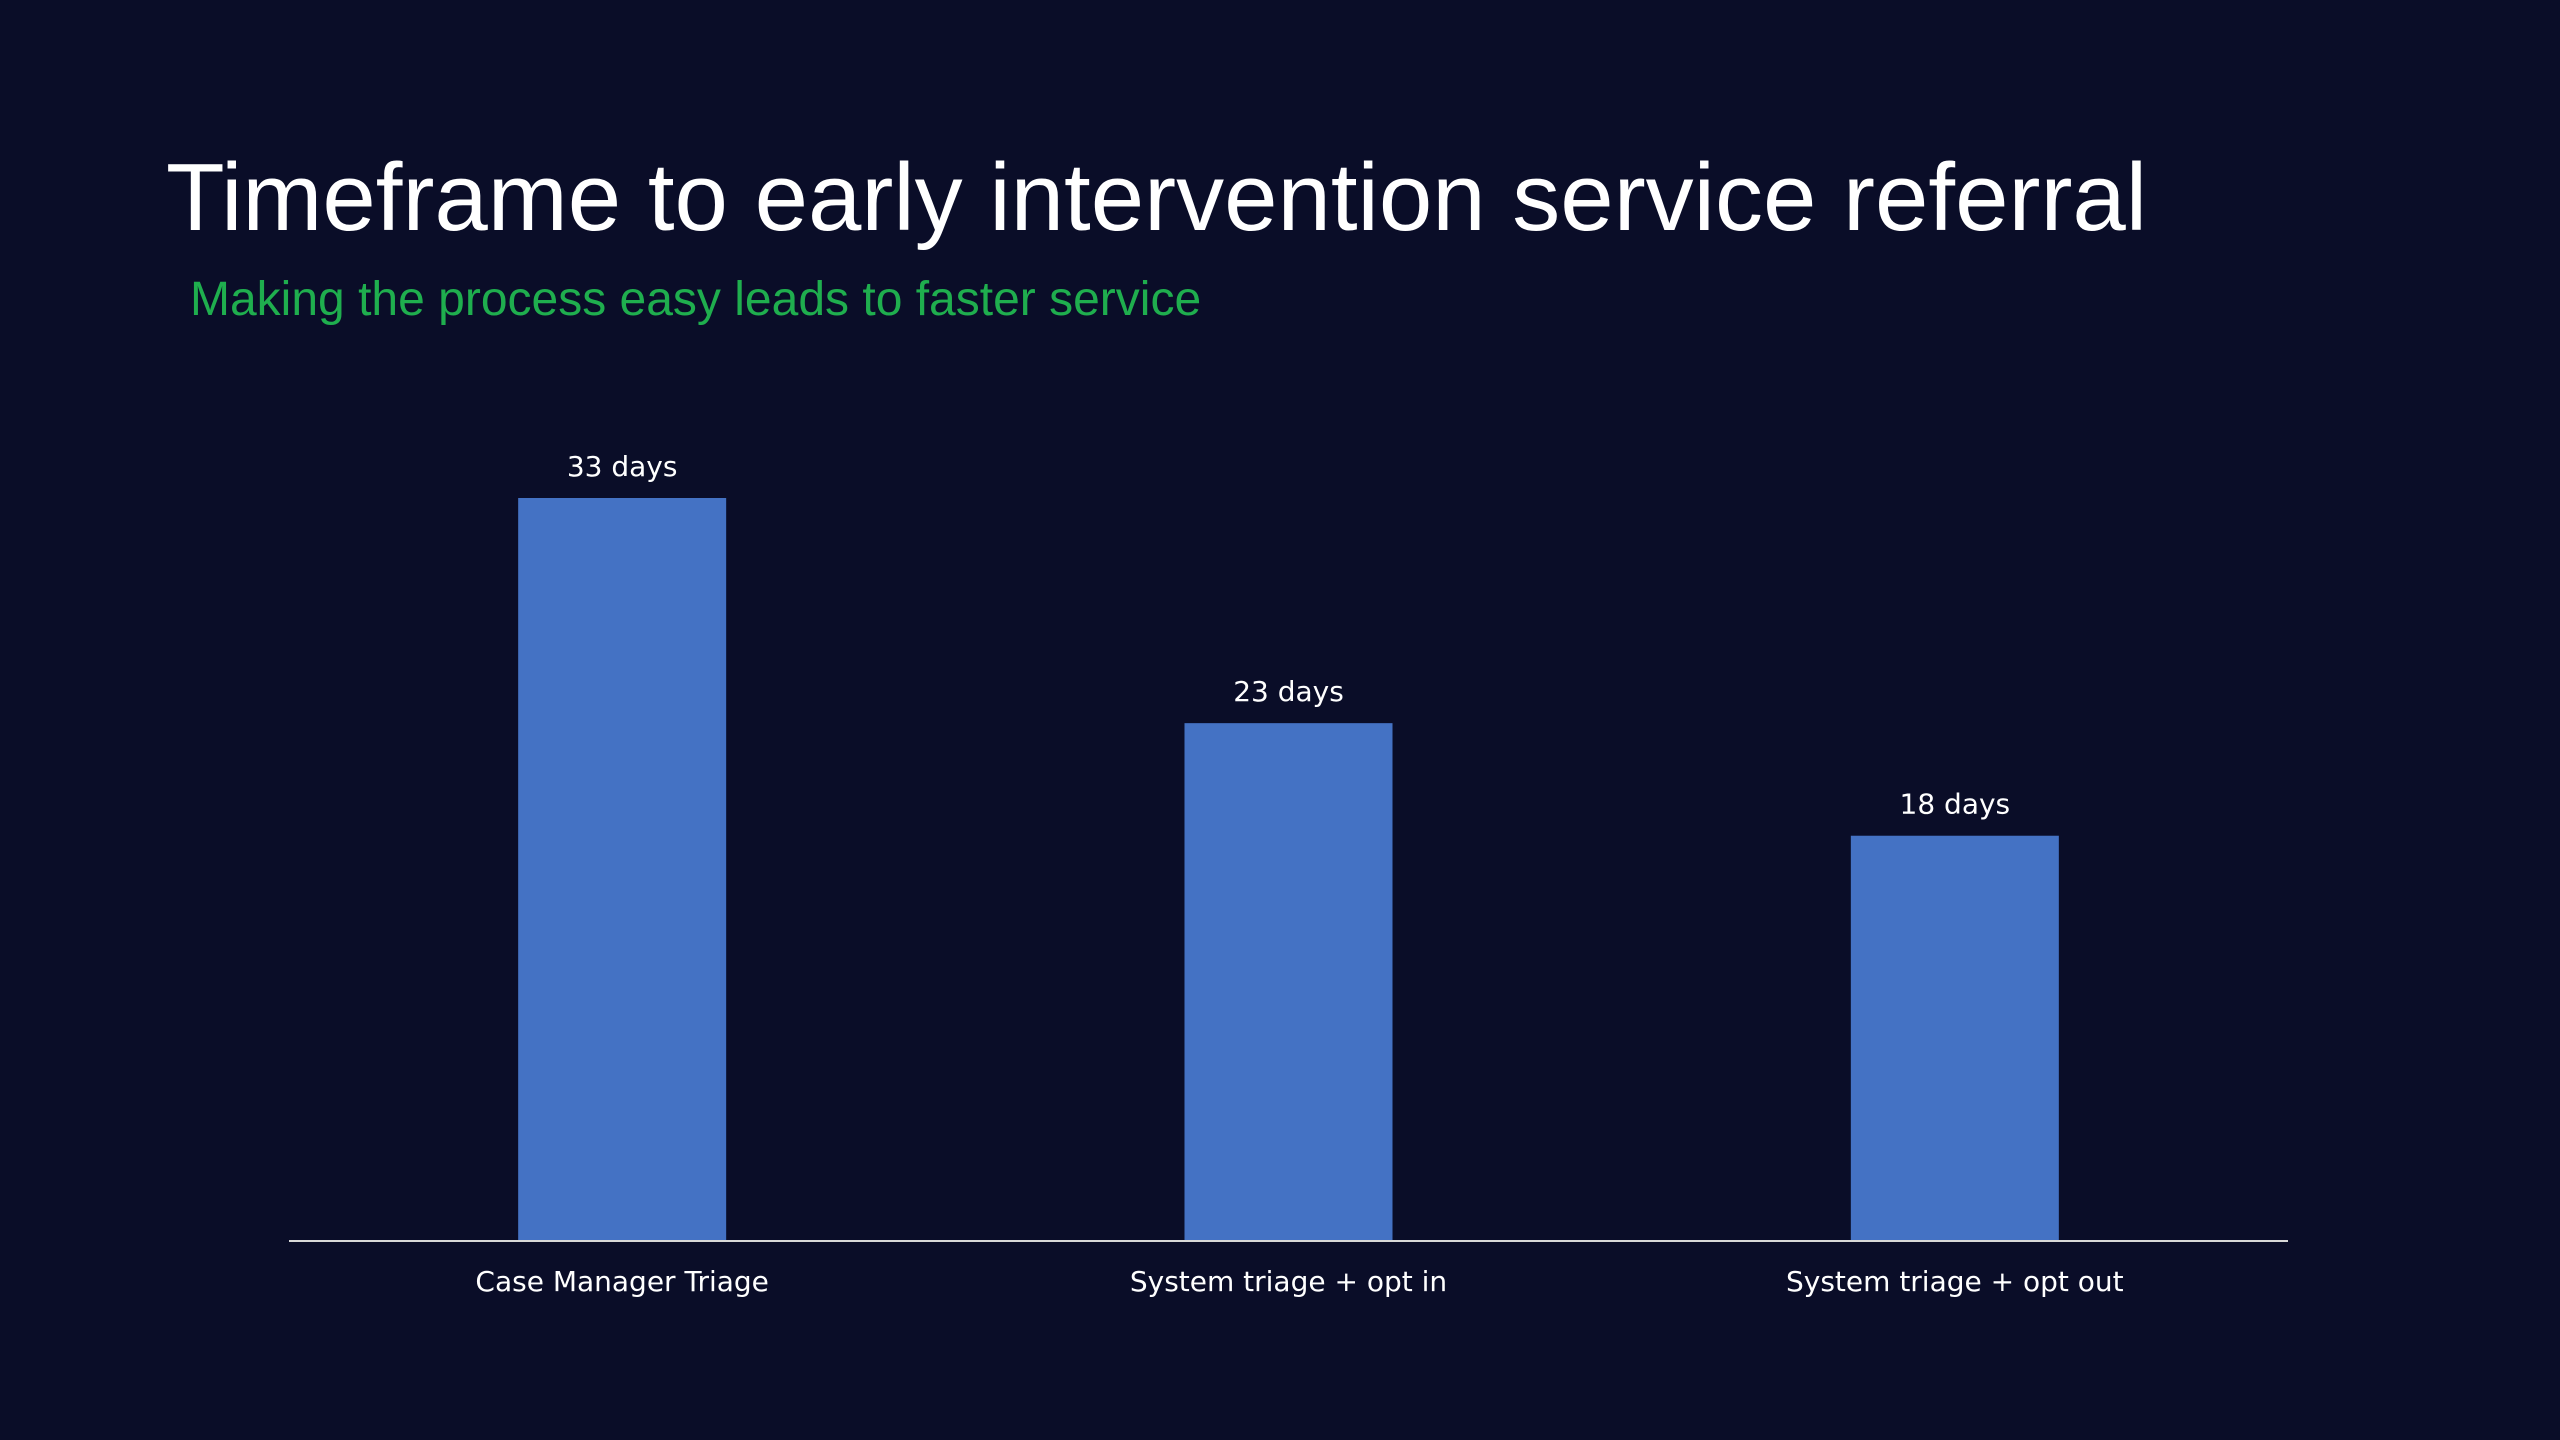 The height and width of the screenshot is (1440, 2560). I want to click on data-label-2: 23 days, so click(1288, 691).